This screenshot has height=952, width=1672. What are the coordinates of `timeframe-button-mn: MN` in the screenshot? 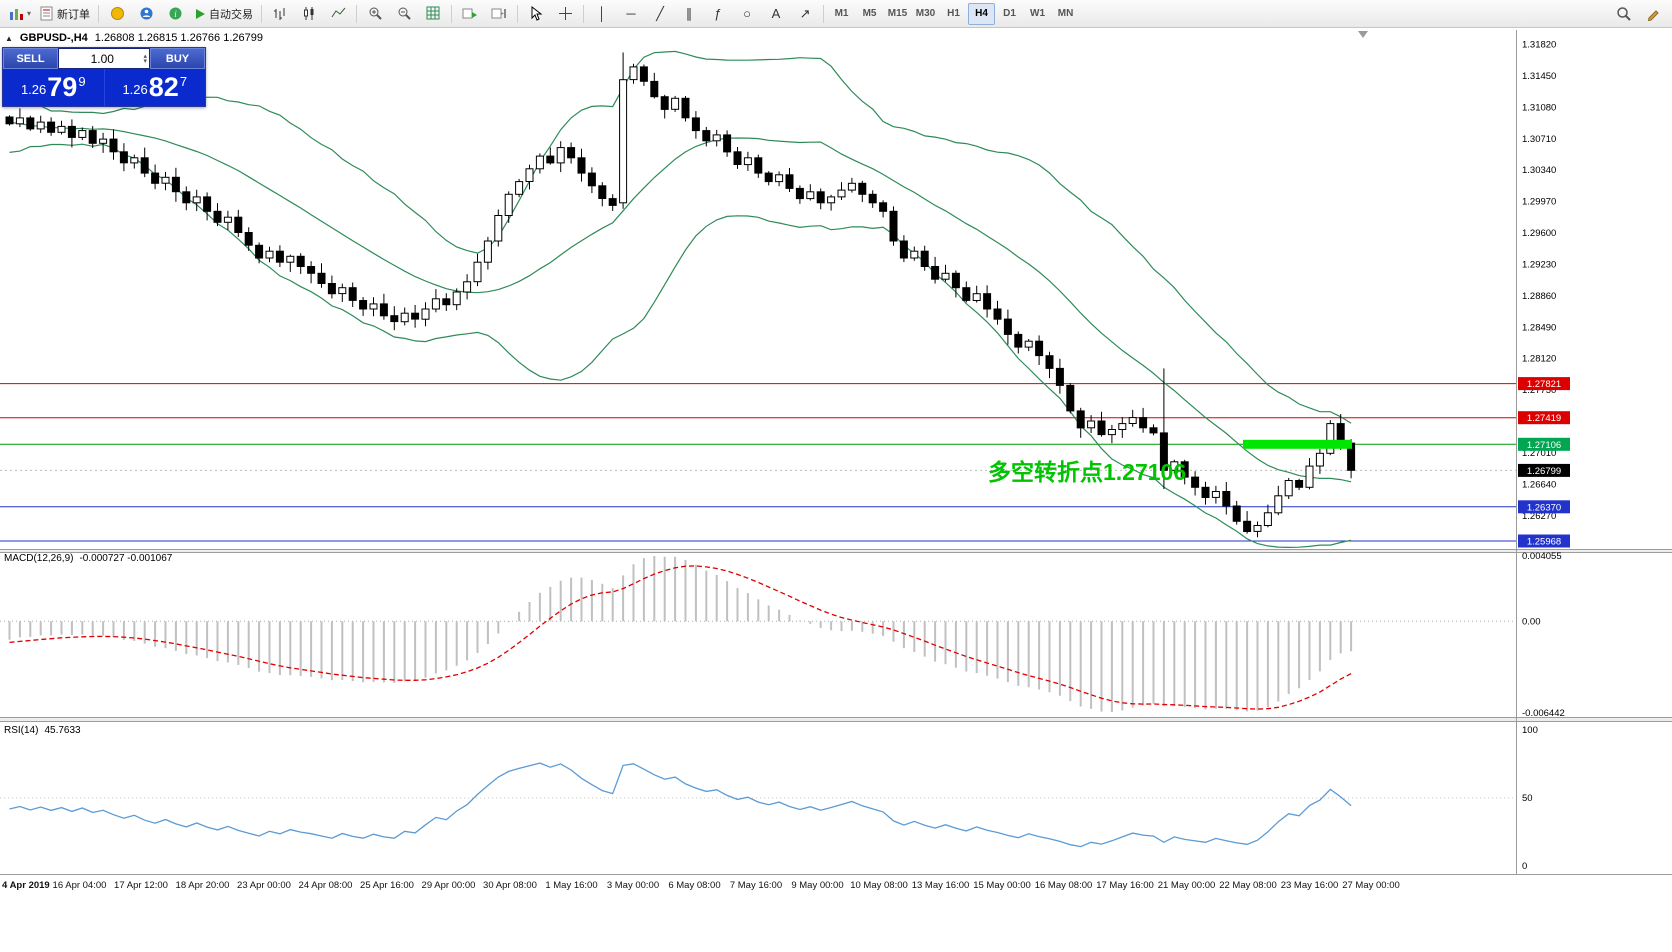 It's located at (1065, 13).